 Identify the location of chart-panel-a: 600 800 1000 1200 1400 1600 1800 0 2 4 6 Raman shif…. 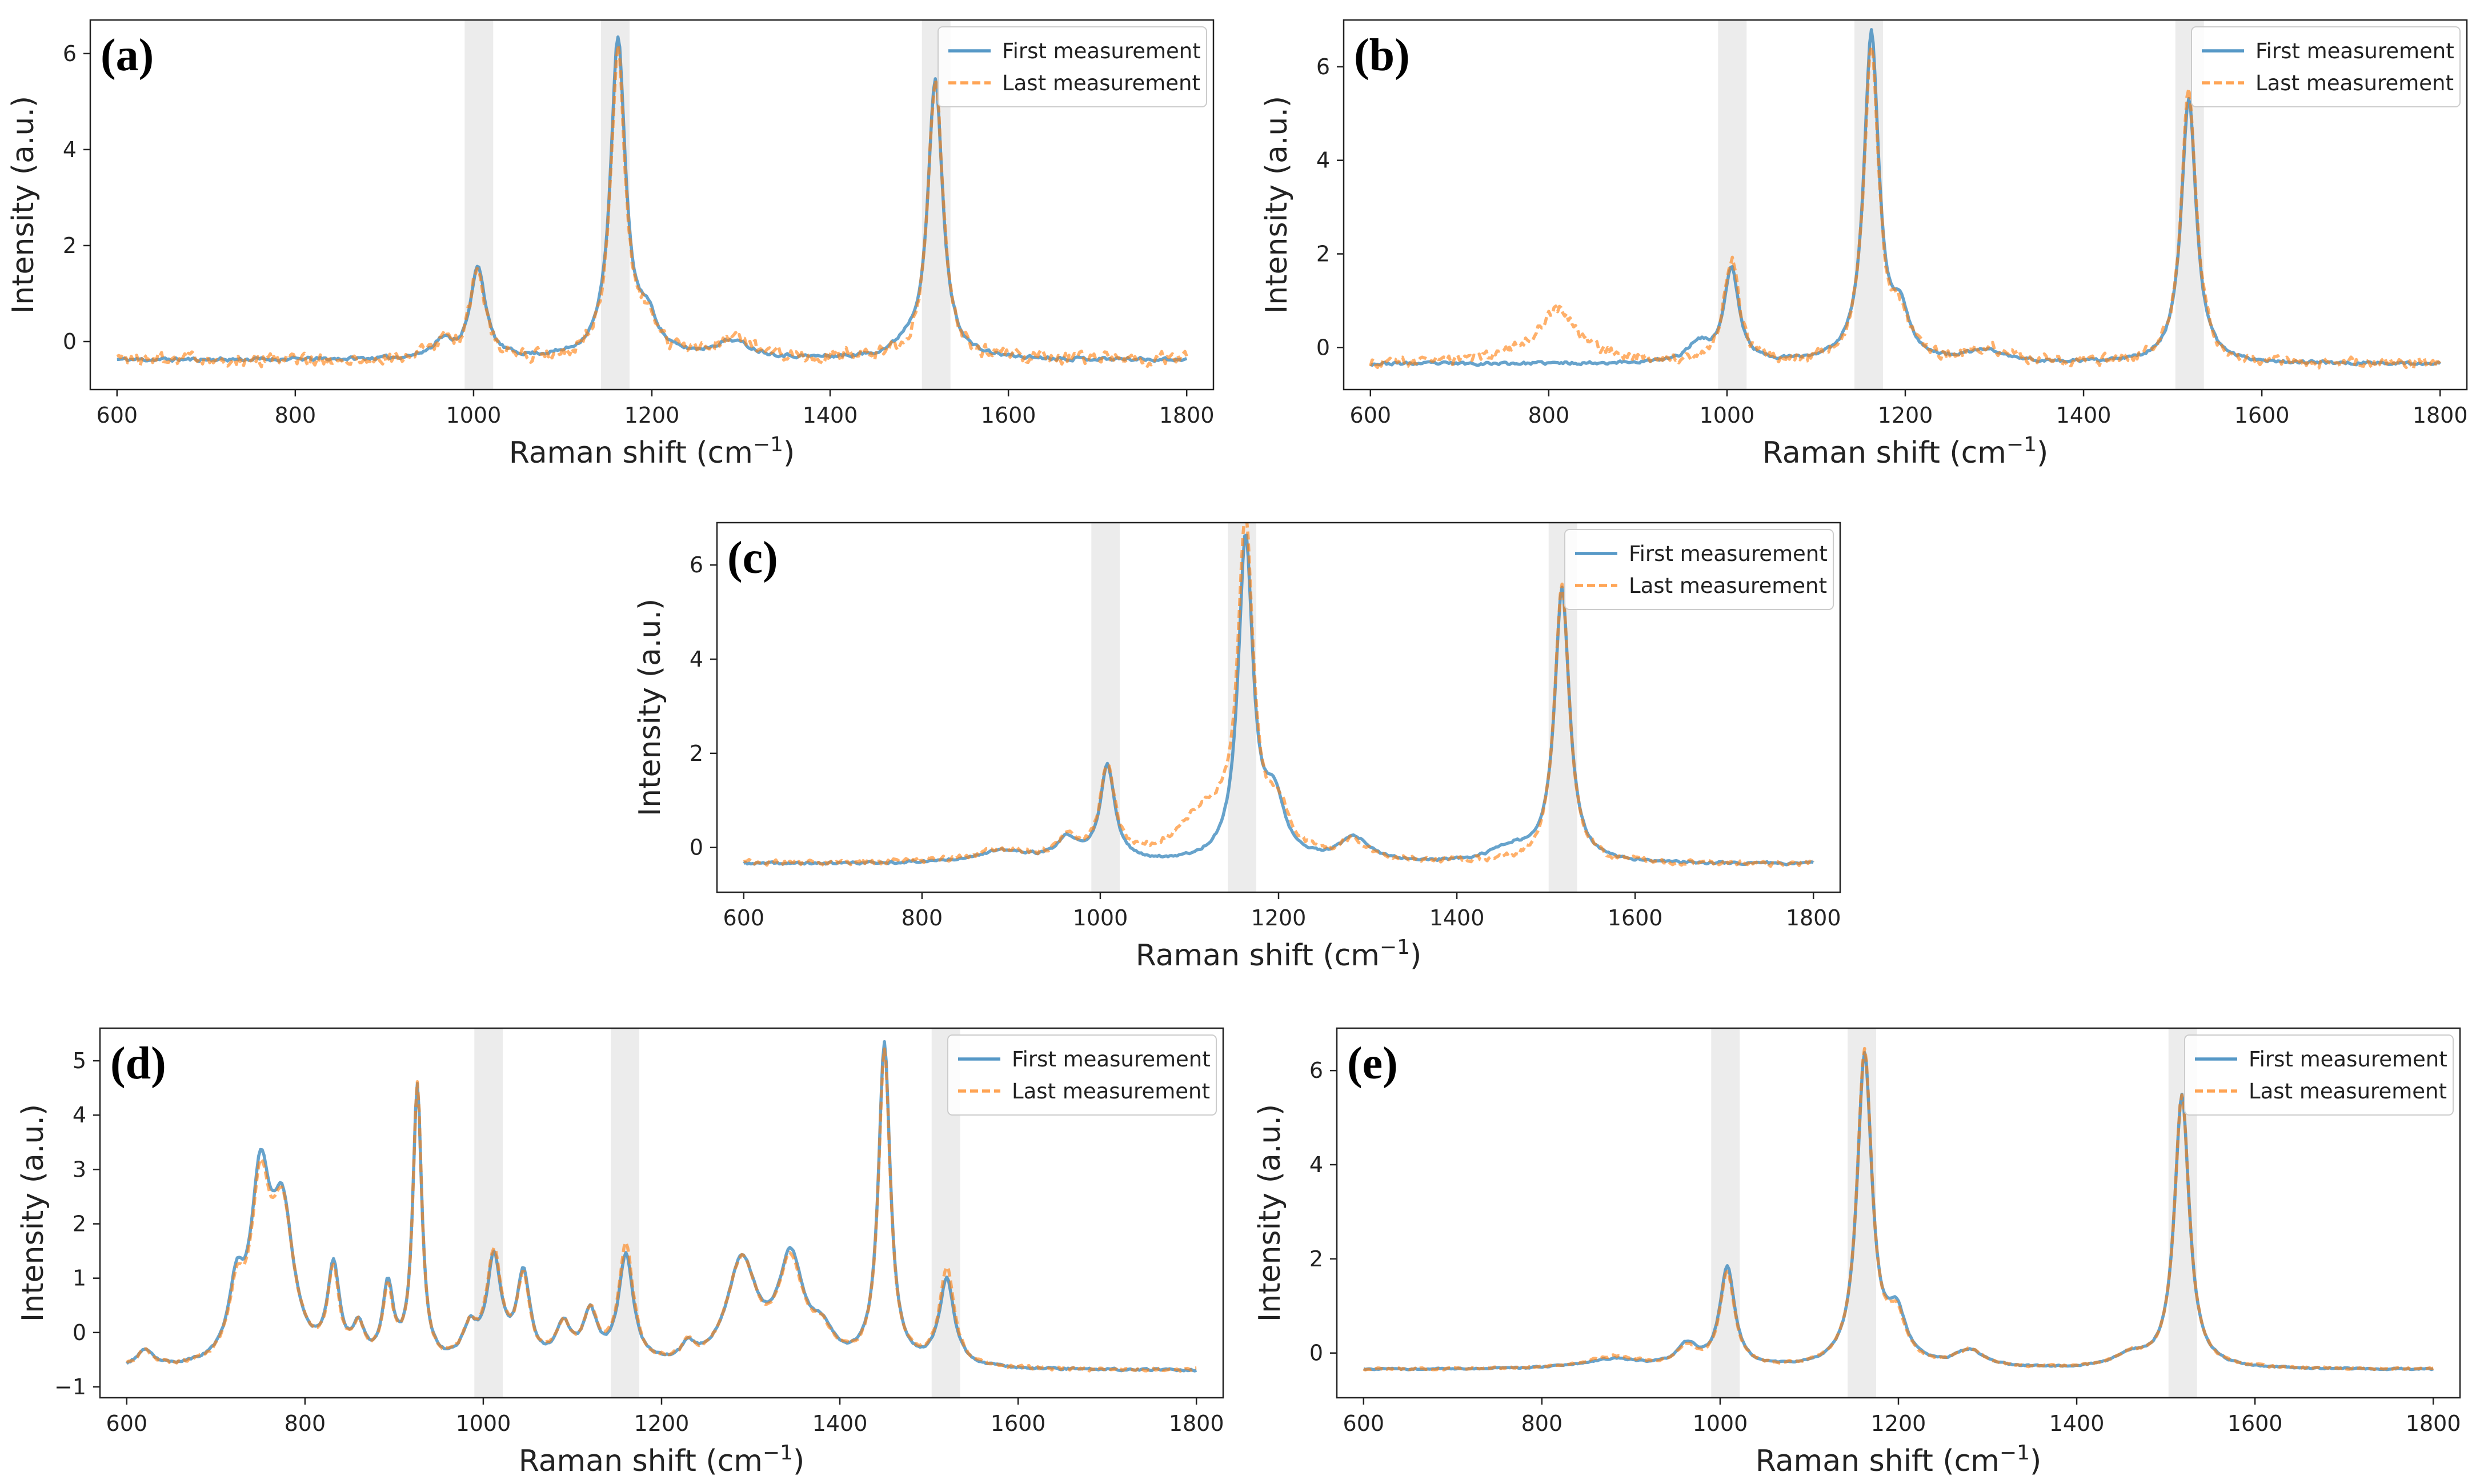
(610, 245).